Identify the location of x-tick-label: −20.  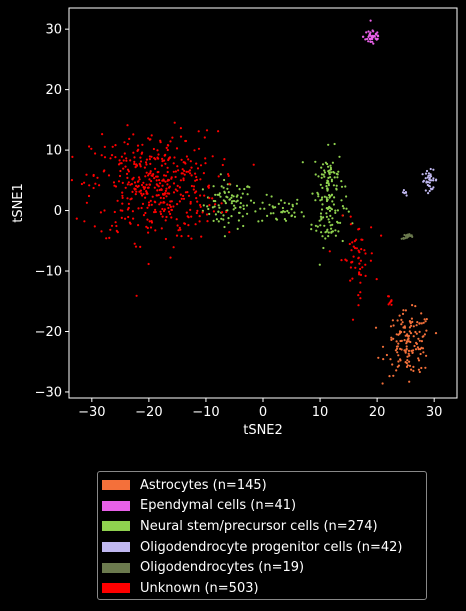
(148, 412).